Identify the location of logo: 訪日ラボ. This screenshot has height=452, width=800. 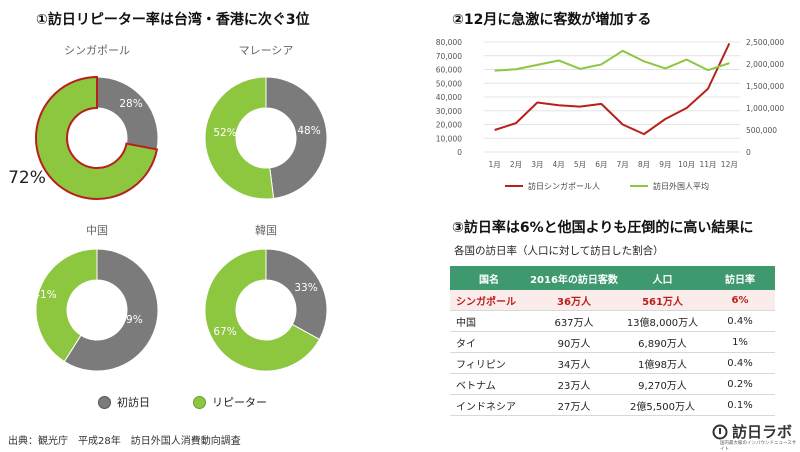
(752, 431).